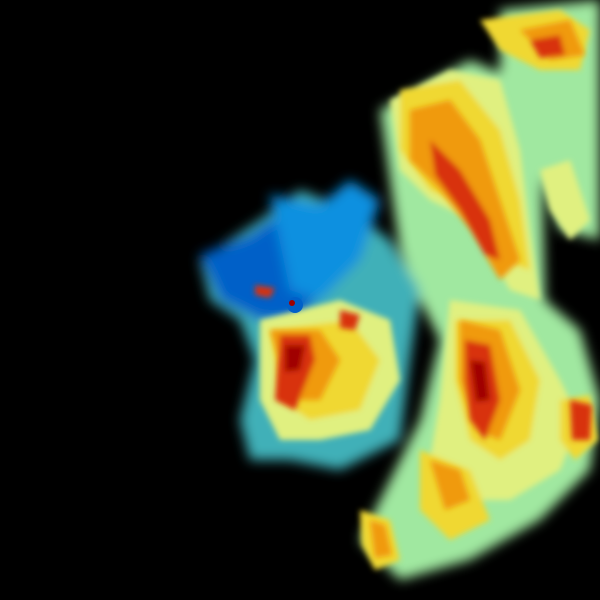 The height and width of the screenshot is (600, 600). I want to click on radar-site-clutter, so click(295, 305).